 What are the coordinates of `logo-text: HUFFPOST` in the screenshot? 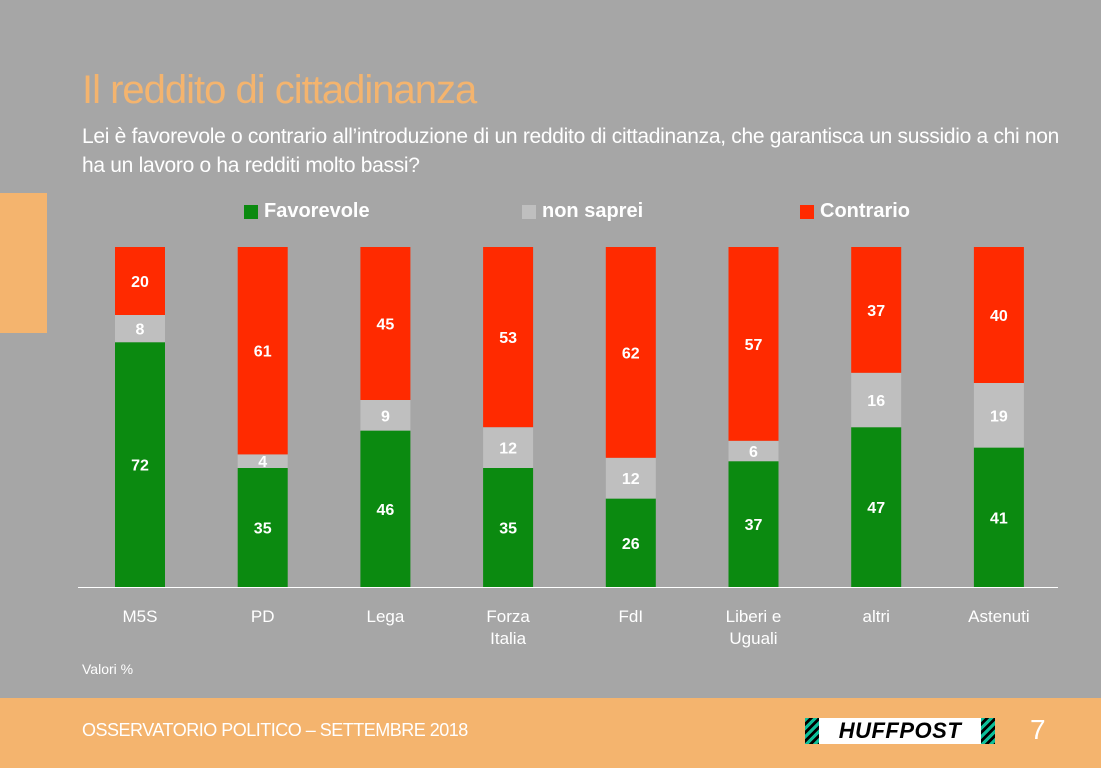 It's located at (900, 731).